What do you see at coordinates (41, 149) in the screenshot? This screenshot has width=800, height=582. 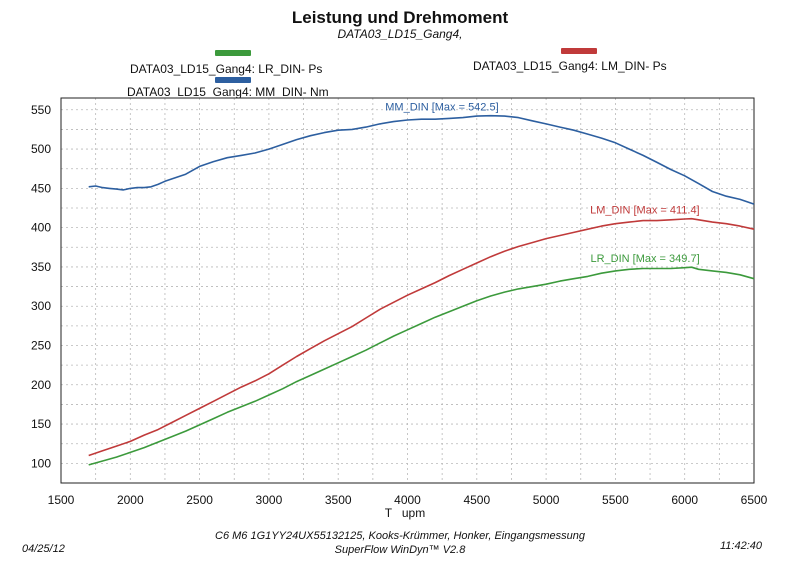 I see `y-tick-label: 500` at bounding box center [41, 149].